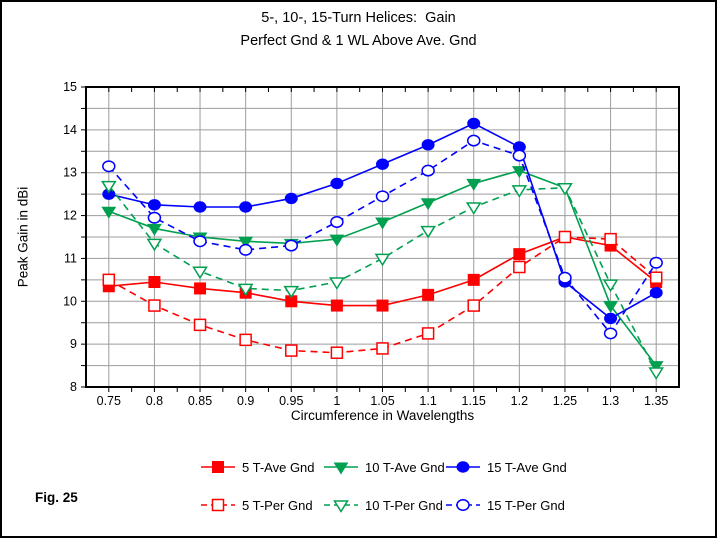 The width and height of the screenshot is (717, 538). Describe the element at coordinates (474, 401) in the screenshot. I see `x-tick-label: 1.15` at that location.